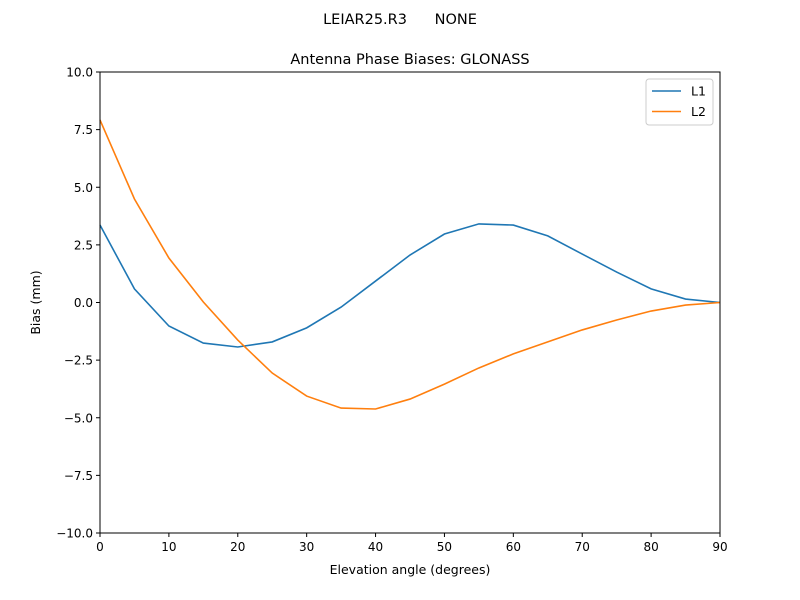  What do you see at coordinates (237, 547) in the screenshot?
I see `x-tick-label: 20` at bounding box center [237, 547].